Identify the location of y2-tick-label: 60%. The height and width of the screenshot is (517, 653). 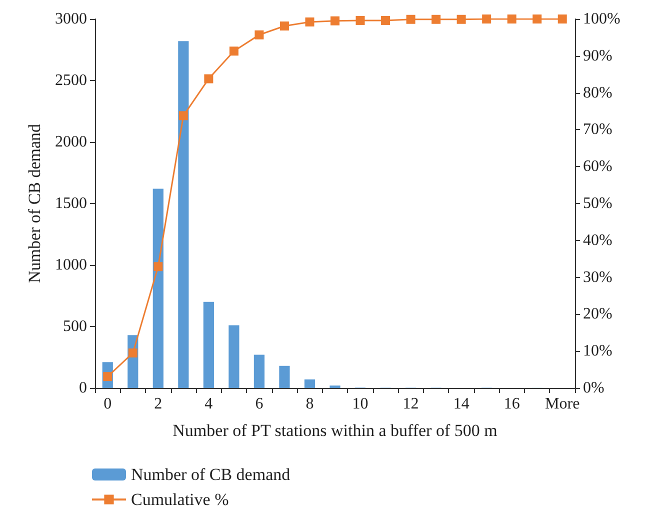
(597, 167).